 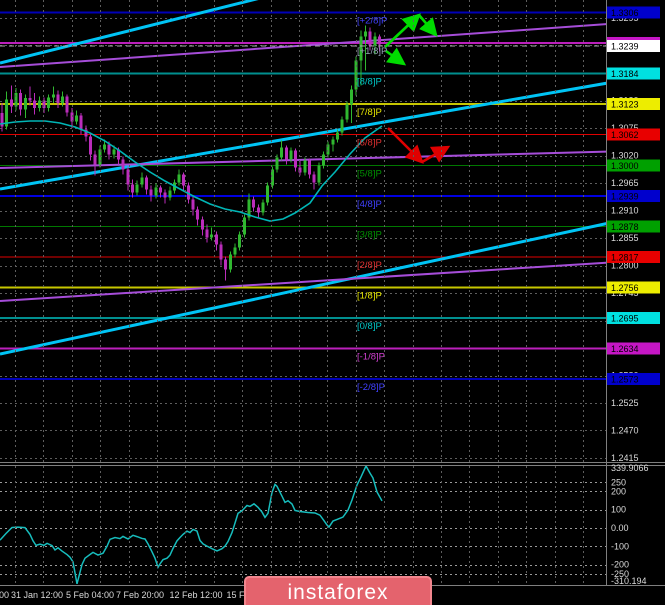 I want to click on indicator-level-label: 250, so click(x=618, y=482).